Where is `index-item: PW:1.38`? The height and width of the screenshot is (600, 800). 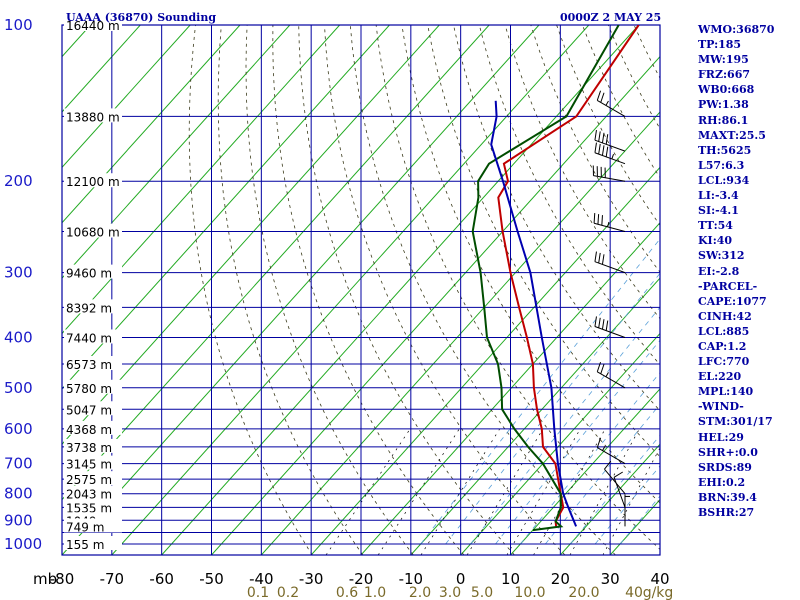
index-item: PW:1.38 is located at coordinates (723, 105).